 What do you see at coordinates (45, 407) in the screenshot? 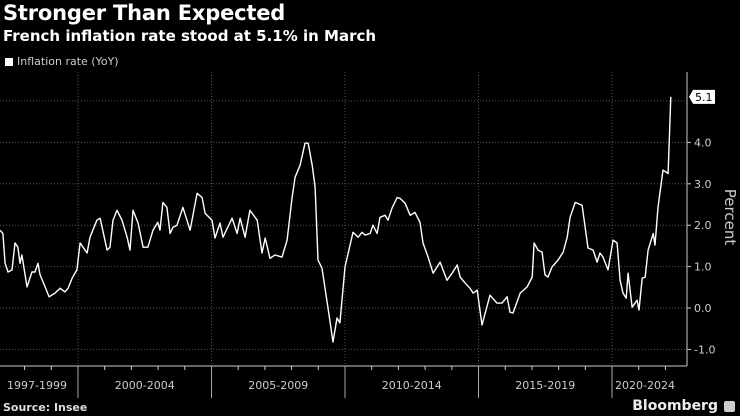
I see `source-note: Source: Insee` at bounding box center [45, 407].